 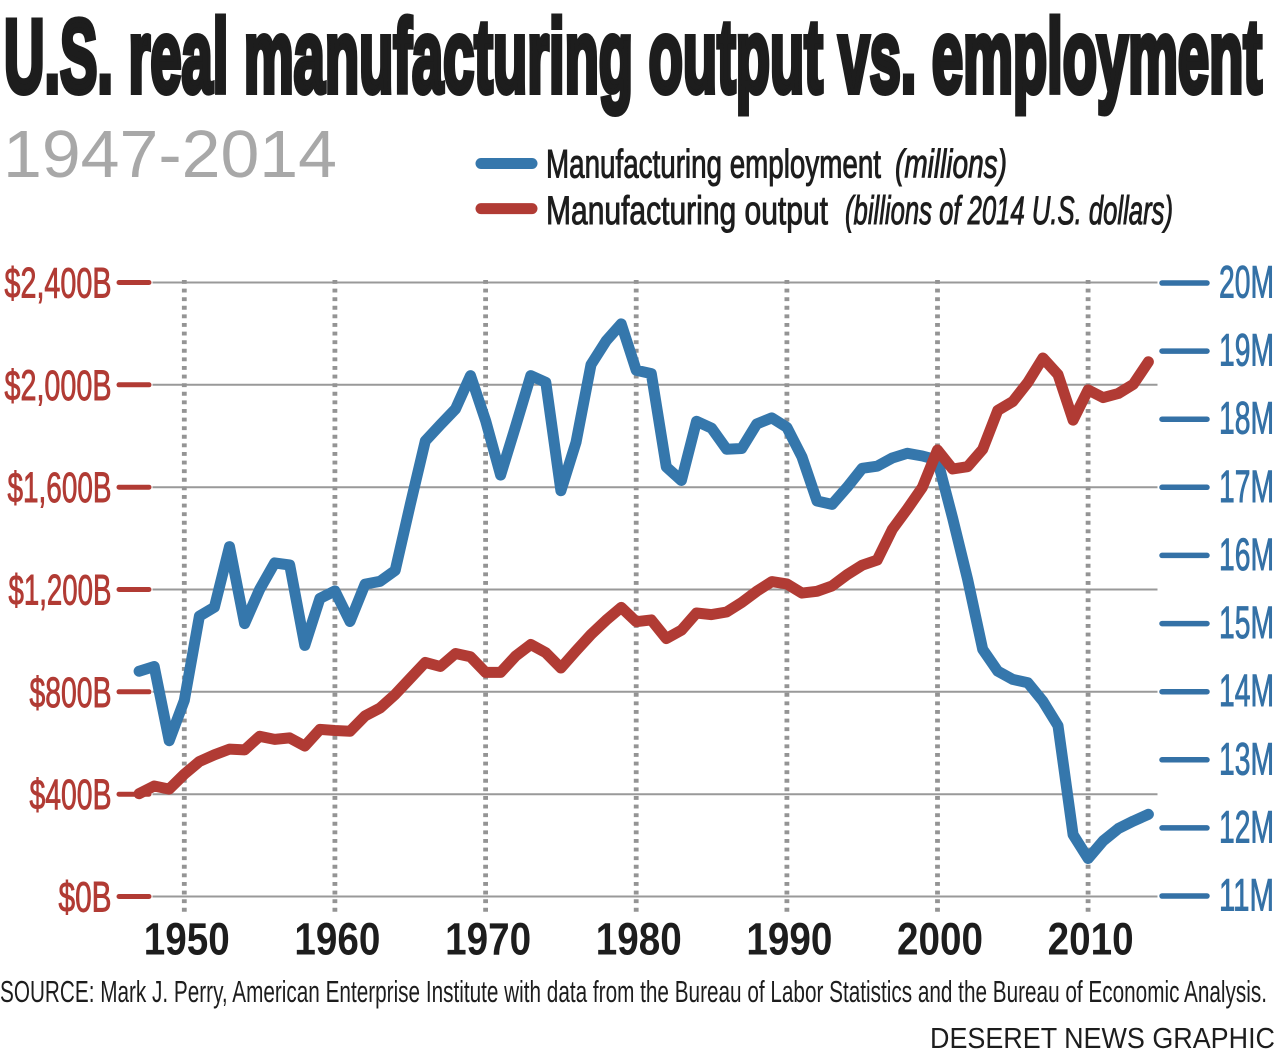 I want to click on svg-text: 19M, so click(x=1246, y=350).